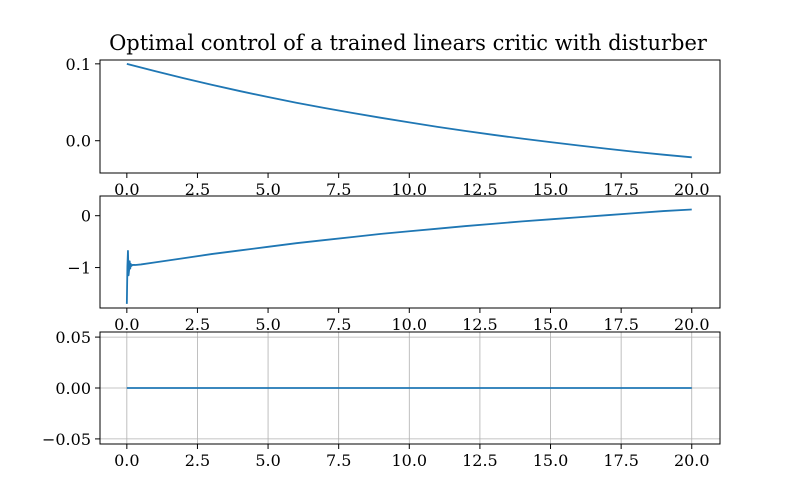  Describe the element at coordinates (73, 388) in the screenshot. I see `y-tick-label: 0.00` at that location.